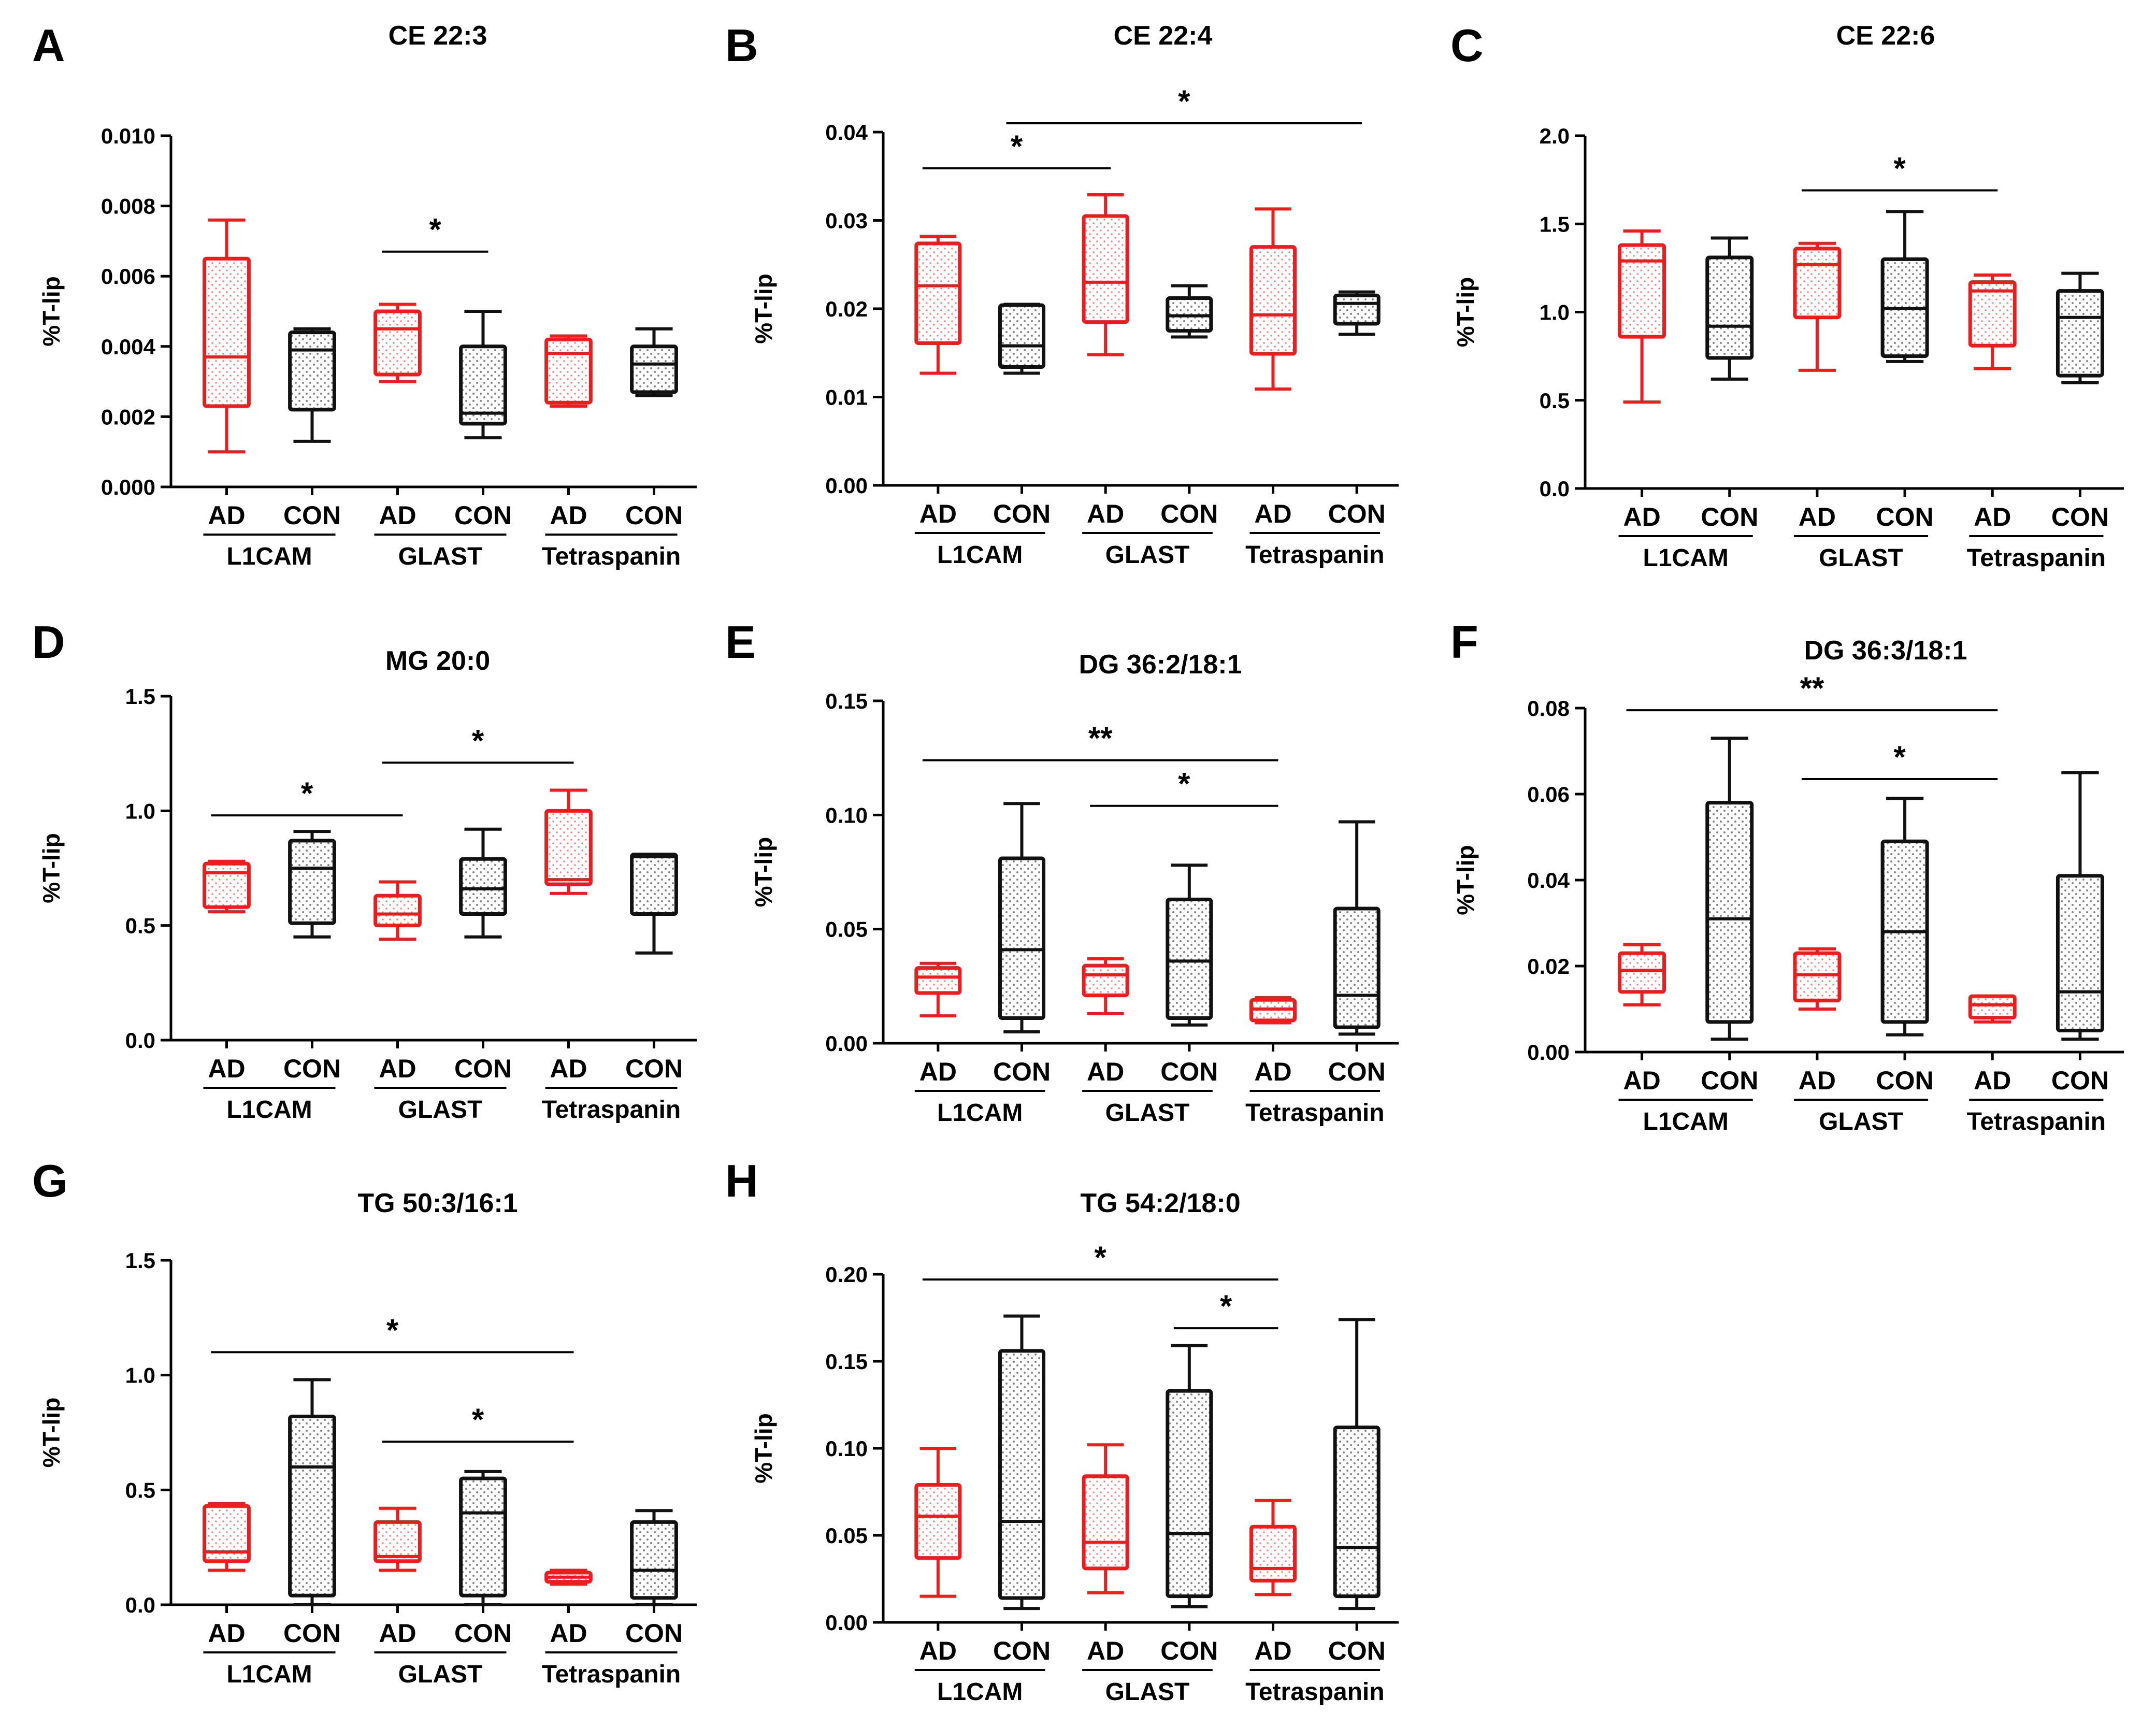 Image resolution: width=2156 pixels, height=1727 pixels. What do you see at coordinates (846, 221) in the screenshot?
I see `y-tick-label: 0.03` at bounding box center [846, 221].